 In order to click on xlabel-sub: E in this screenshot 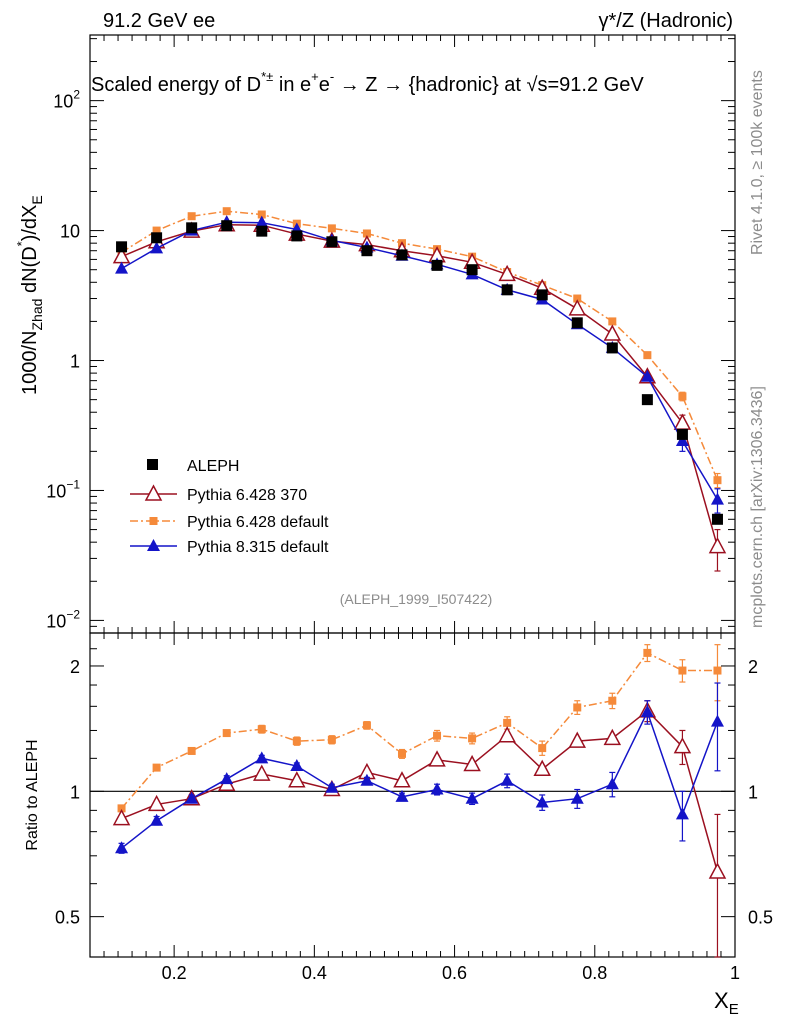, I will do `click(734, 1009)`.